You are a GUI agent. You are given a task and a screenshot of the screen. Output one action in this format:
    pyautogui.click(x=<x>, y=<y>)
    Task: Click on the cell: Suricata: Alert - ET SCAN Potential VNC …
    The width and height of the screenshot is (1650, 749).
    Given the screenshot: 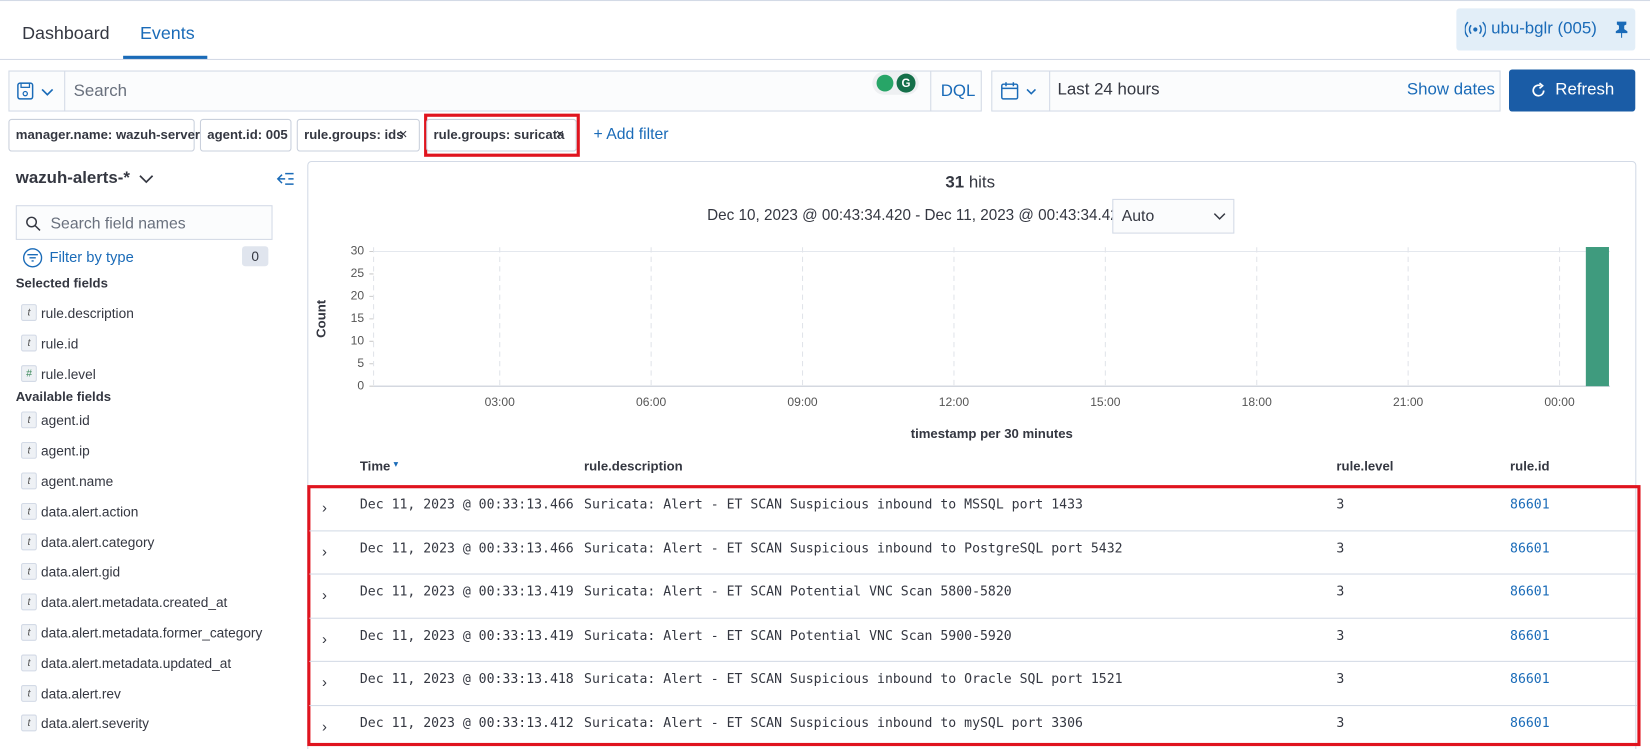 What is the action you would take?
    pyautogui.click(x=798, y=634)
    